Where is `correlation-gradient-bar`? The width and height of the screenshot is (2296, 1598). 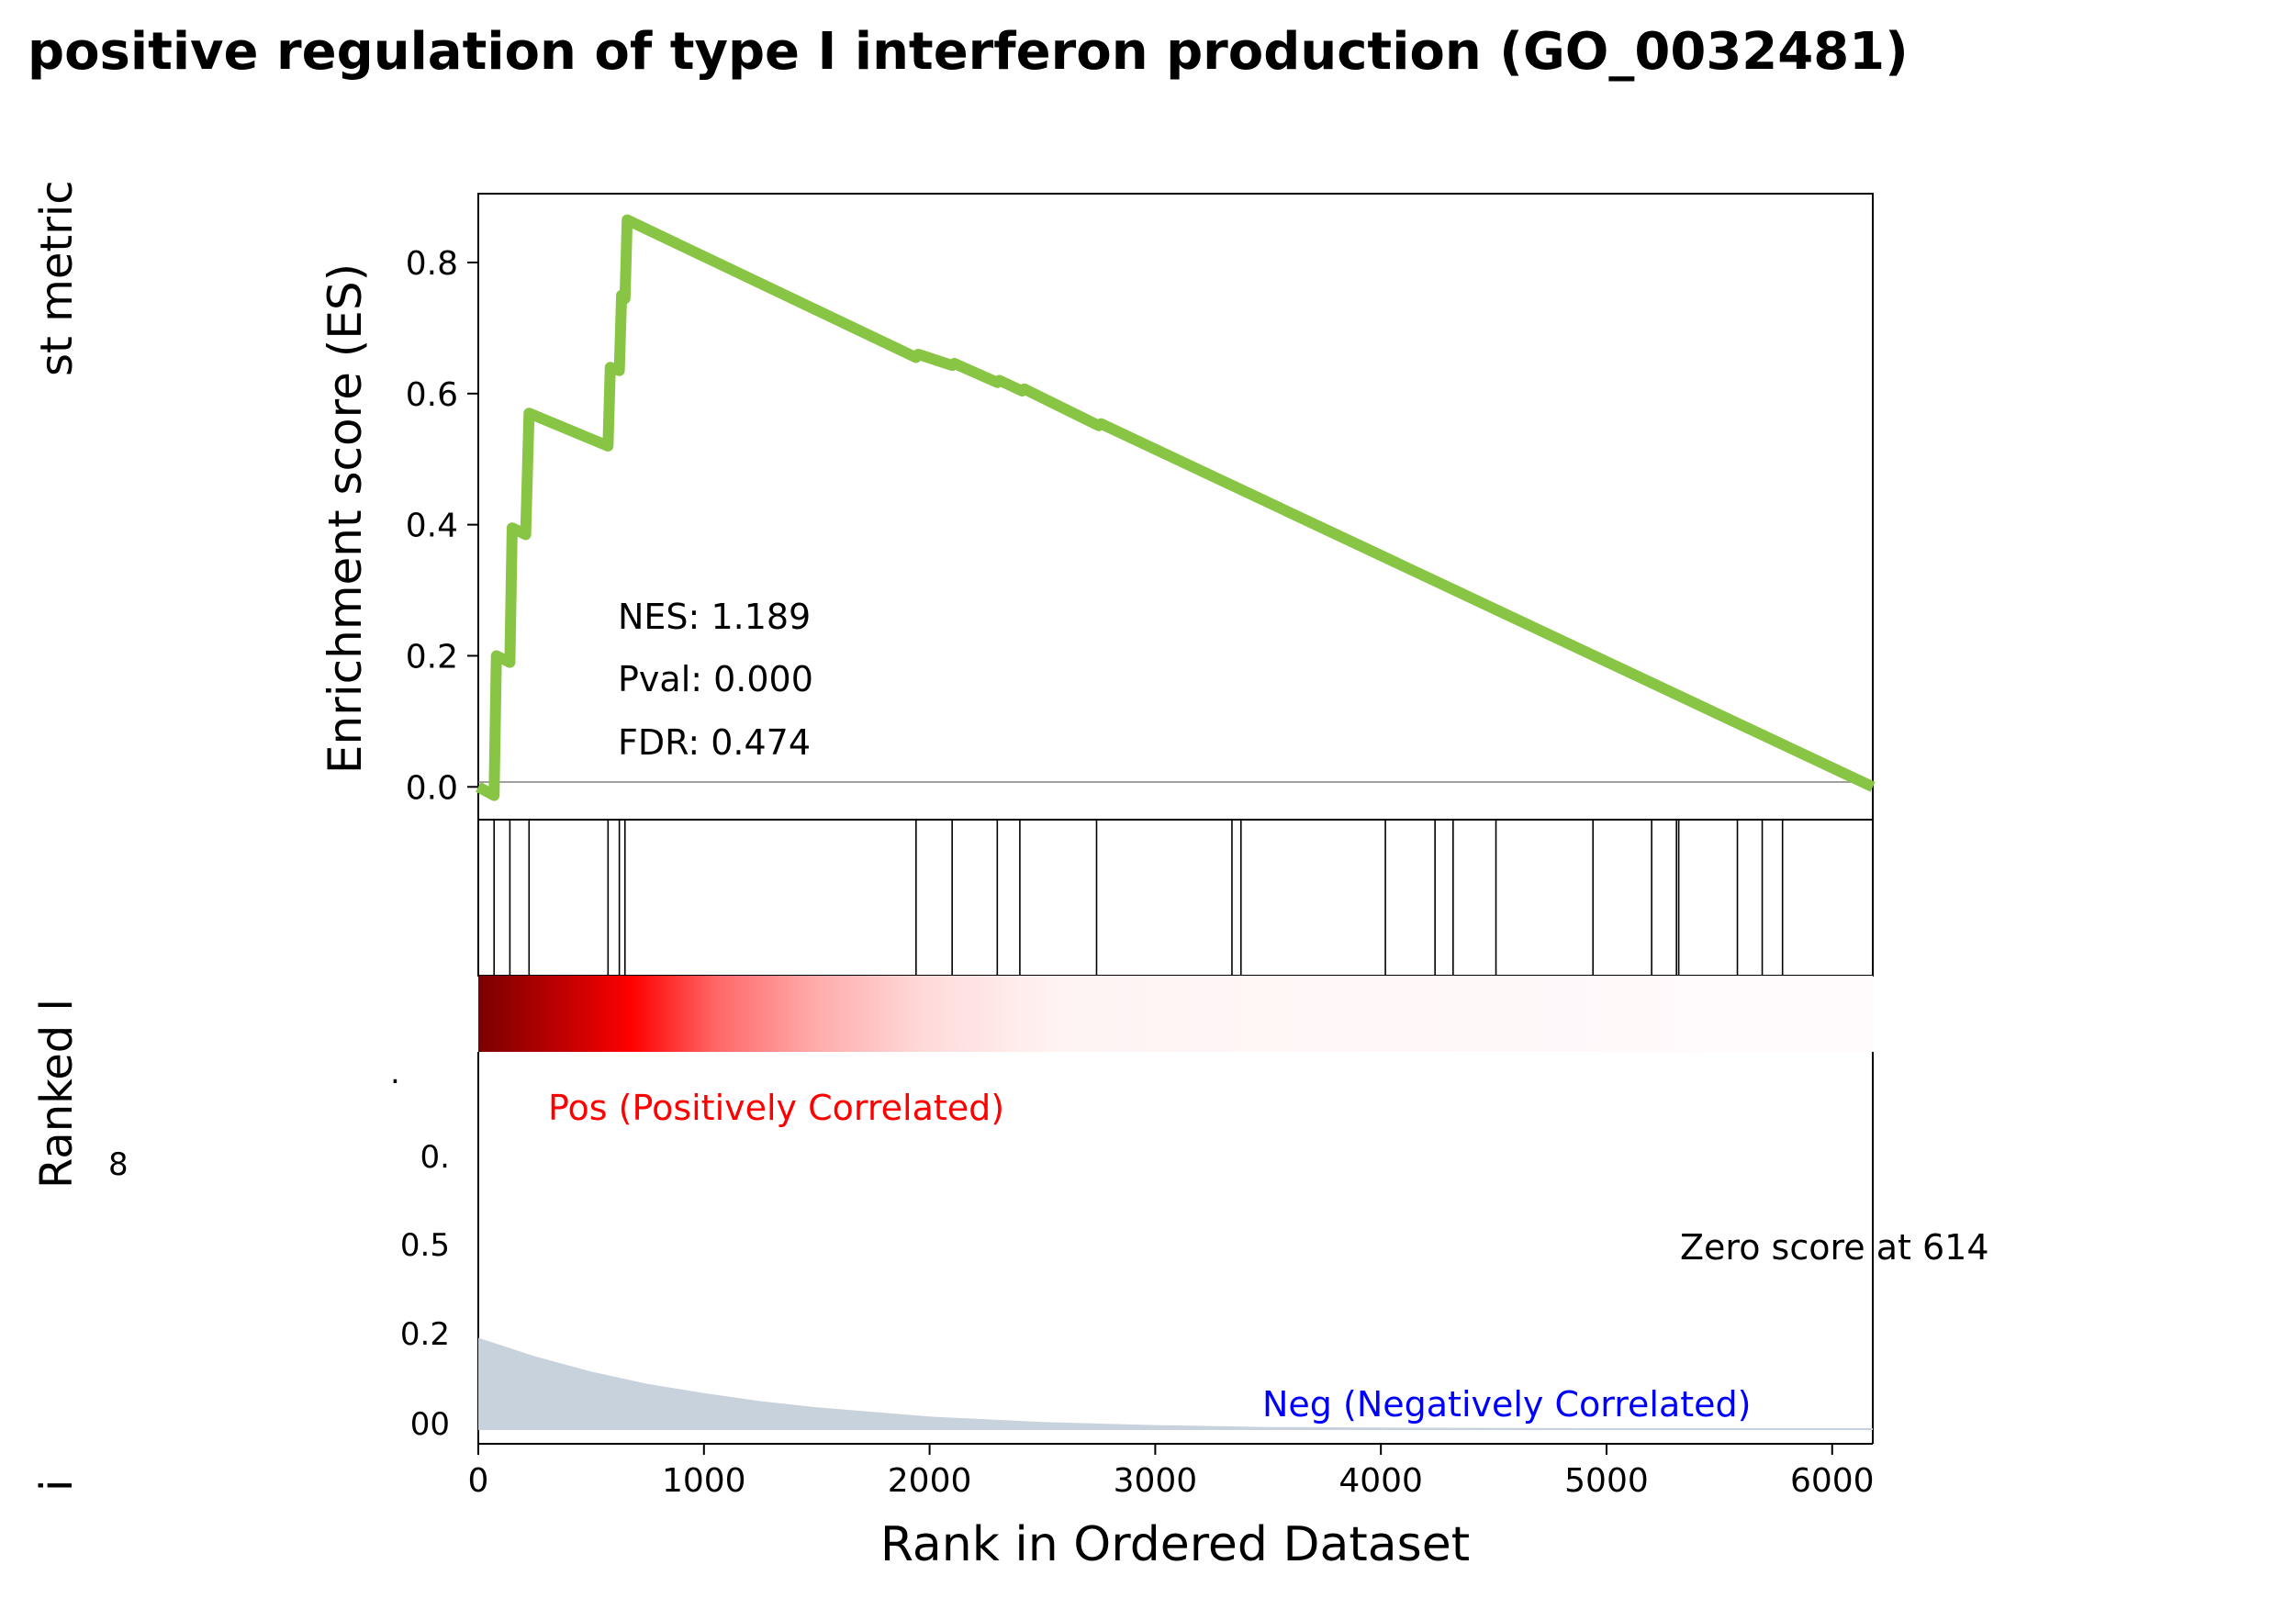
correlation-gradient-bar is located at coordinates (1175, 1014).